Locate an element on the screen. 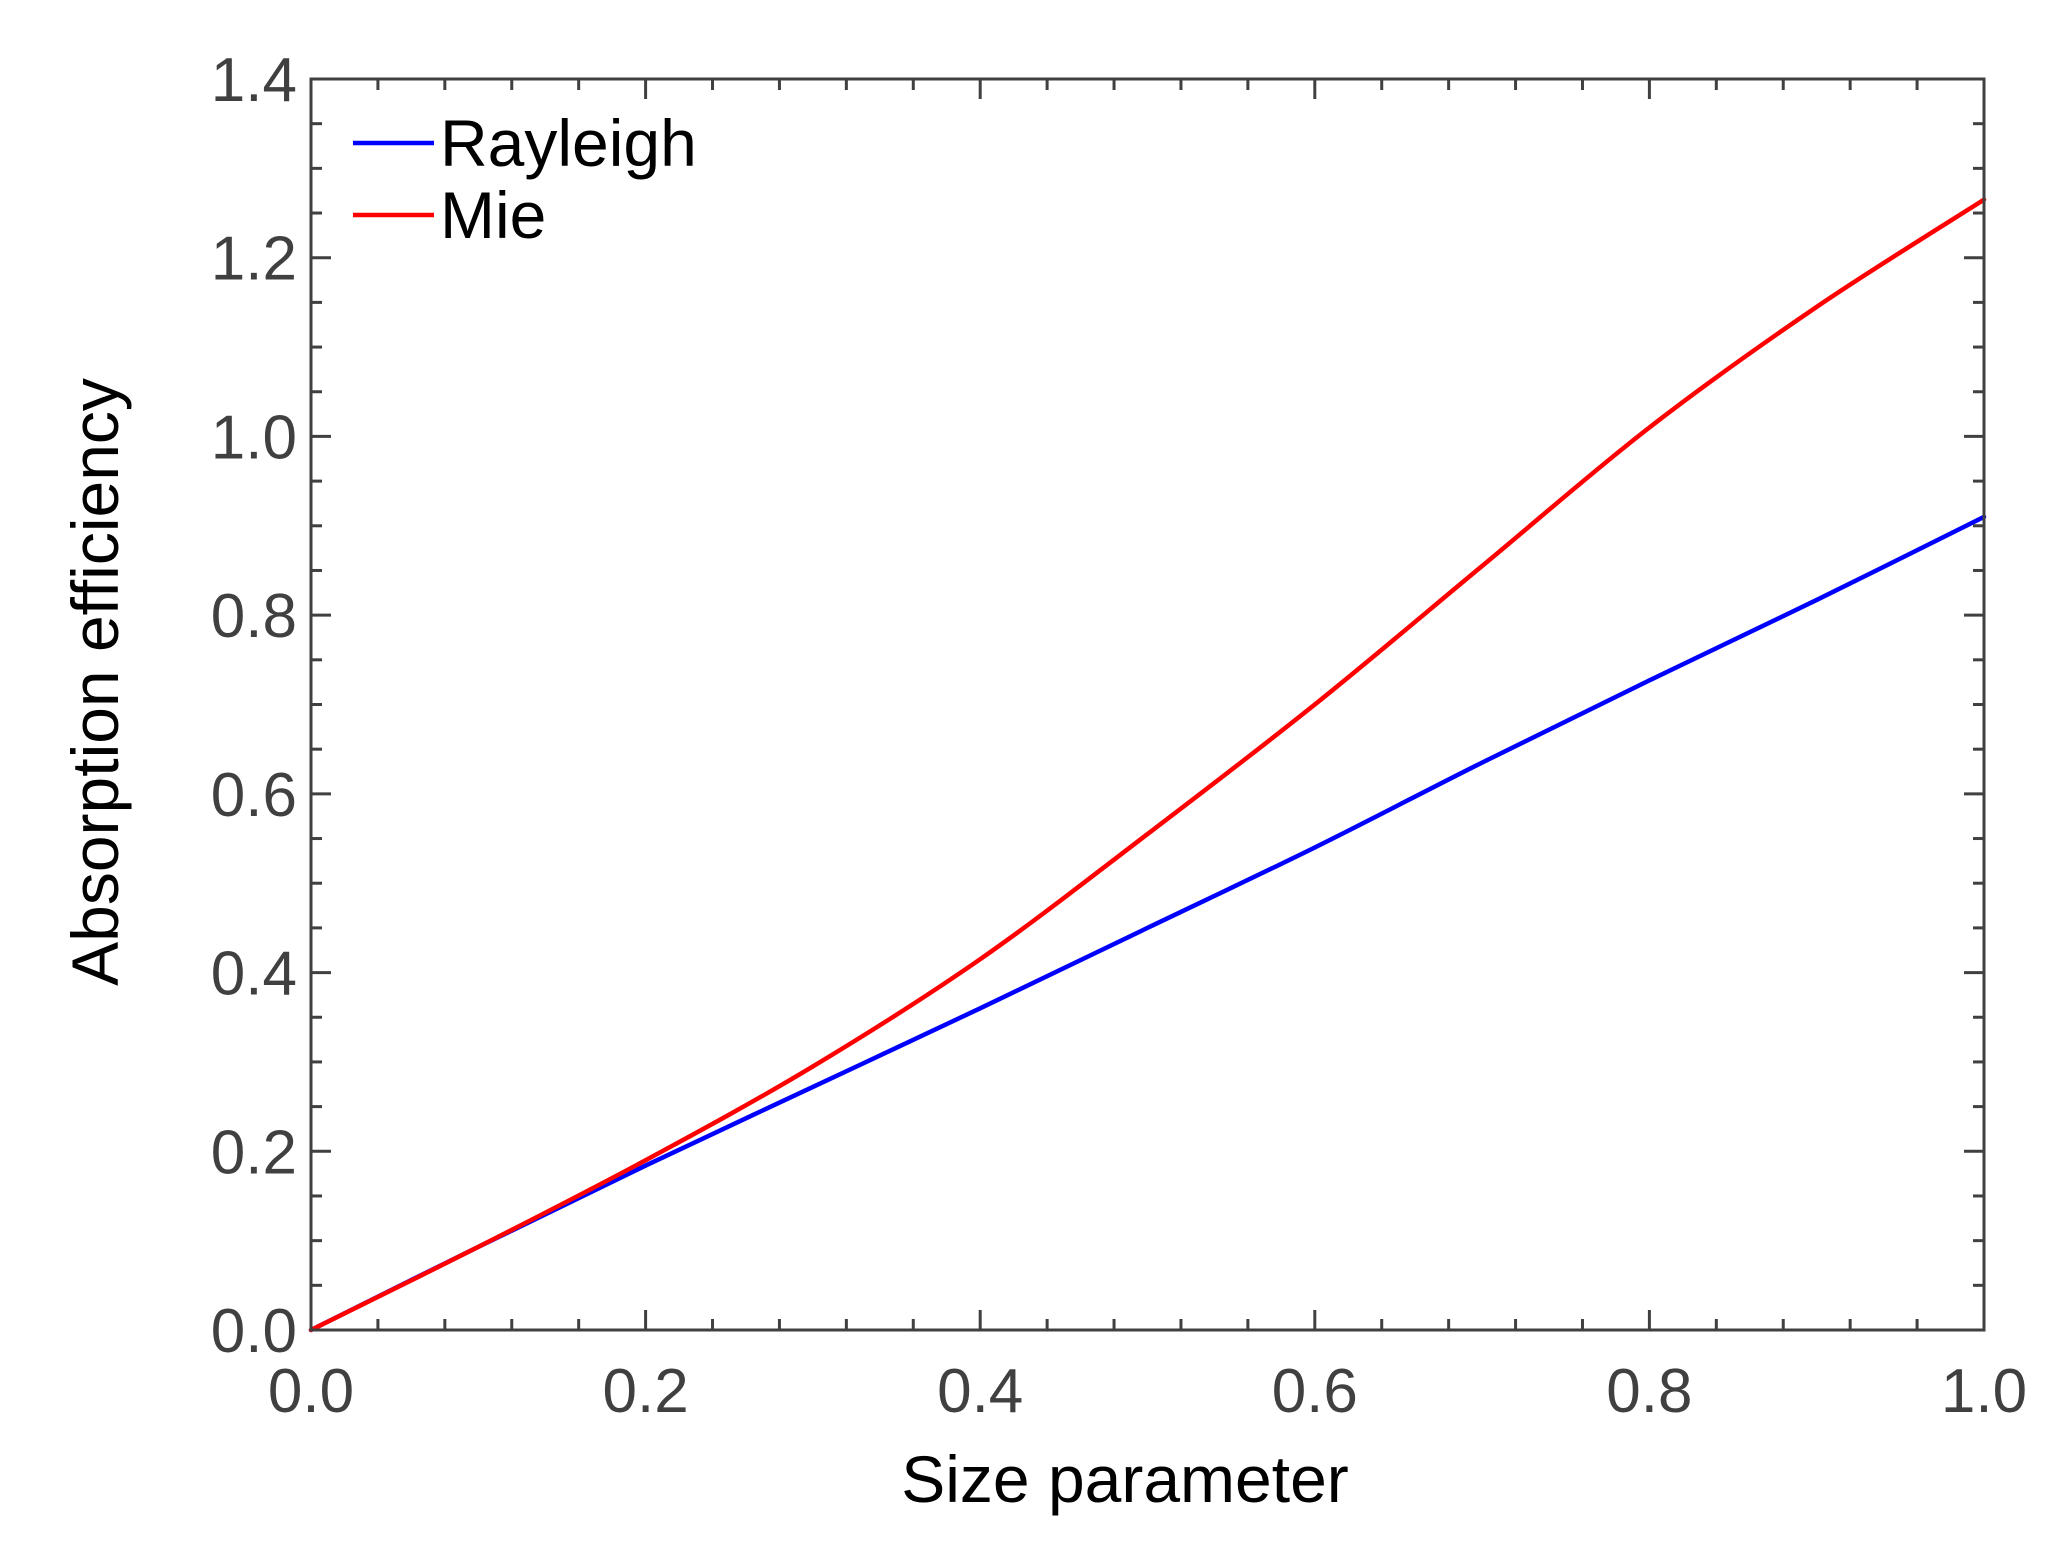 The height and width of the screenshot is (1555, 2067). y-tick-label: 0.0 is located at coordinates (254, 1331).